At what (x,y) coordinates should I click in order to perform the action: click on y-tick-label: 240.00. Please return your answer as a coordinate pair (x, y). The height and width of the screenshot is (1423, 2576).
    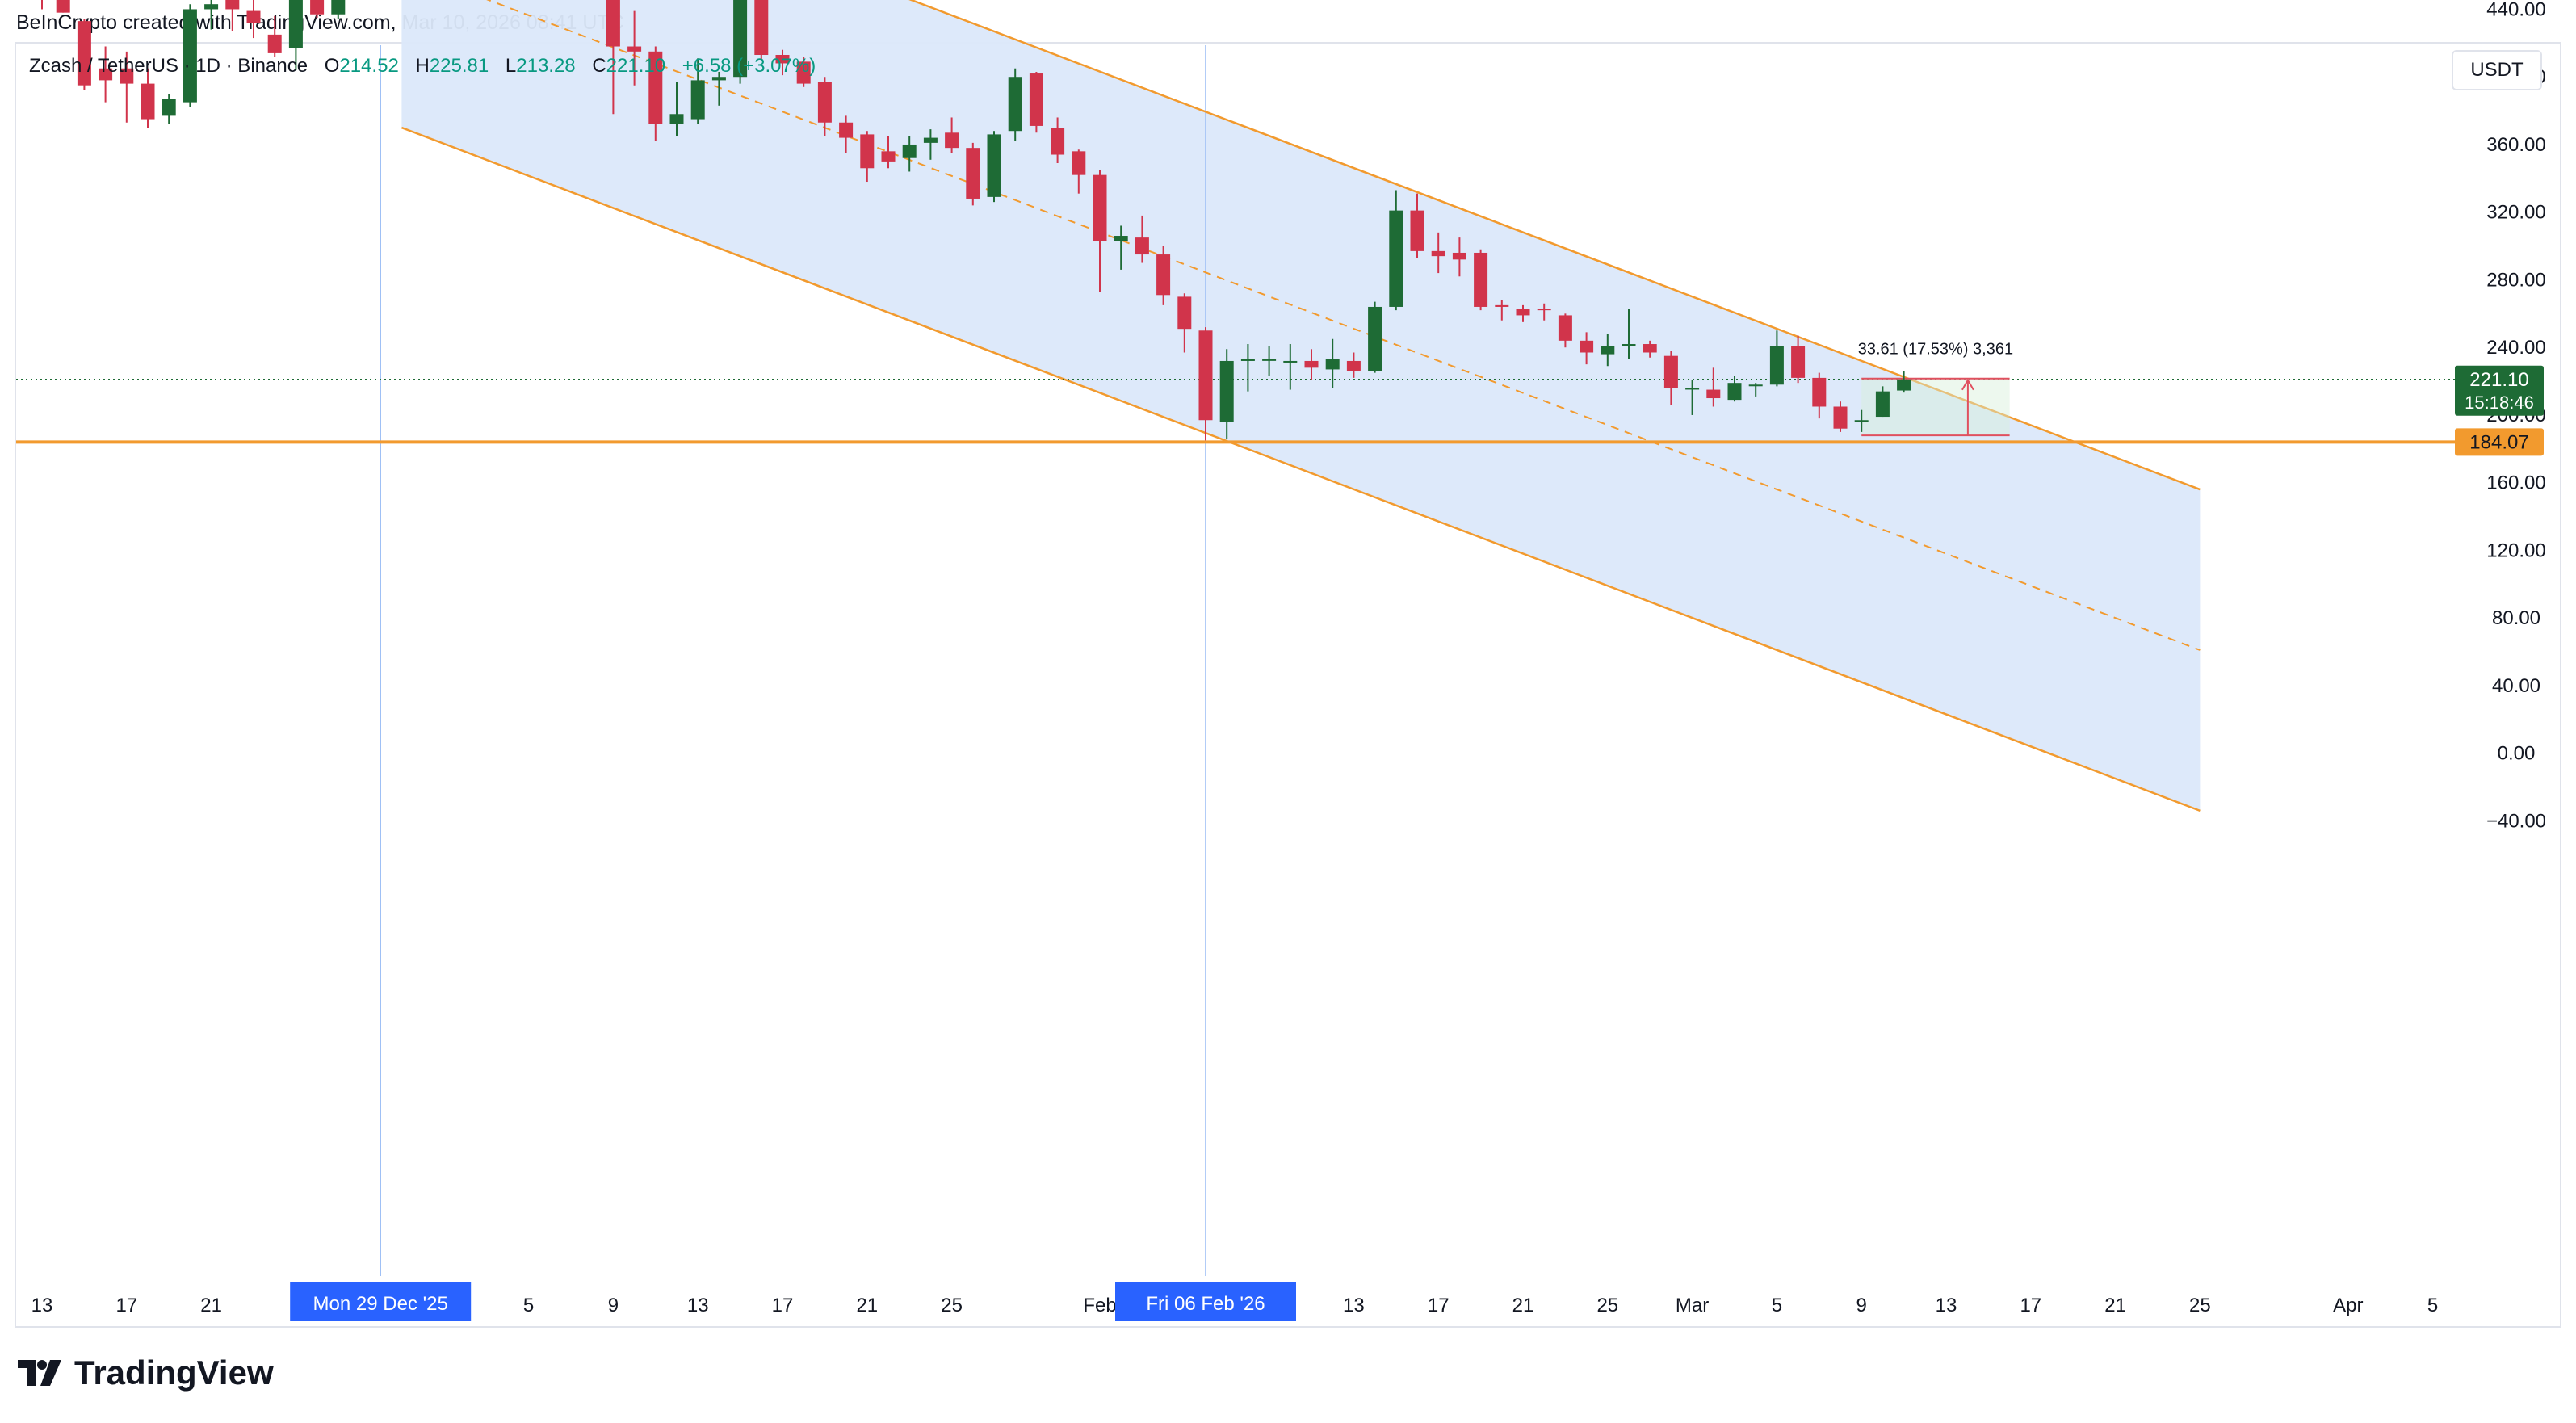
    Looking at the image, I should click on (2515, 348).